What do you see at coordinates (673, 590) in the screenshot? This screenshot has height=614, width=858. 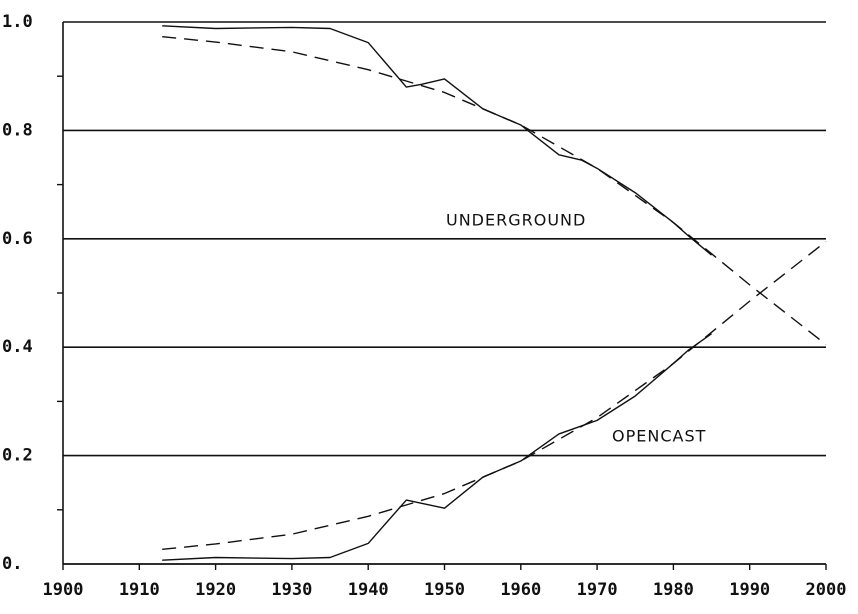 I see `x-tick-label: 1980` at bounding box center [673, 590].